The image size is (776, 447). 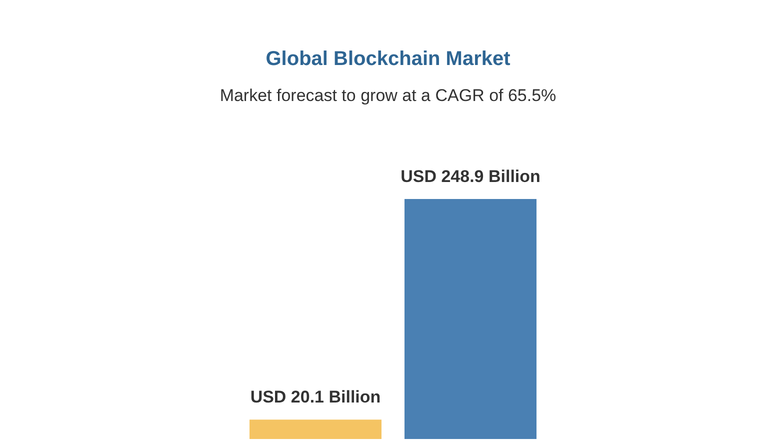 What do you see at coordinates (315, 397) in the screenshot?
I see `data-label: USD 20.1 Billion` at bounding box center [315, 397].